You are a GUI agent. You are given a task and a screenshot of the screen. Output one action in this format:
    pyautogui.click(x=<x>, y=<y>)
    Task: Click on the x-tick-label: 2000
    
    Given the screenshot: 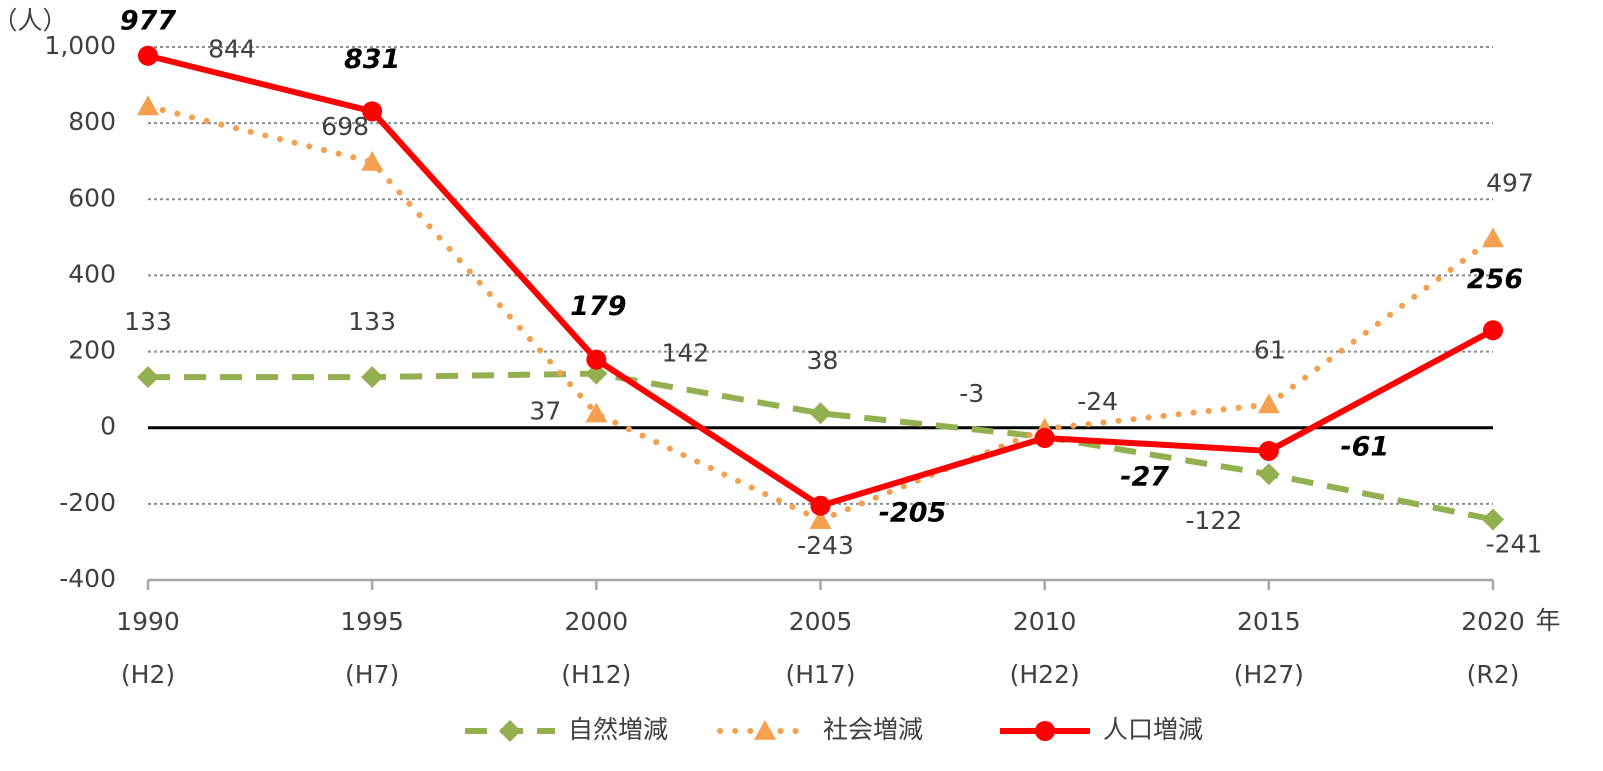 What is the action you would take?
    pyautogui.click(x=597, y=621)
    